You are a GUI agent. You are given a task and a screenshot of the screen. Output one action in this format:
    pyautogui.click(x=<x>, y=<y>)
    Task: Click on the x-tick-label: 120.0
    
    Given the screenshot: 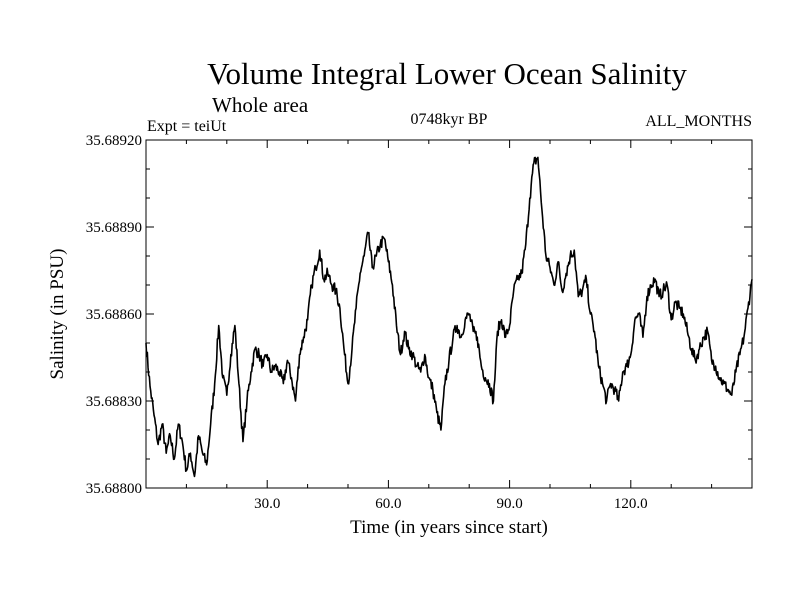 What is the action you would take?
    pyautogui.click(x=631, y=504)
    